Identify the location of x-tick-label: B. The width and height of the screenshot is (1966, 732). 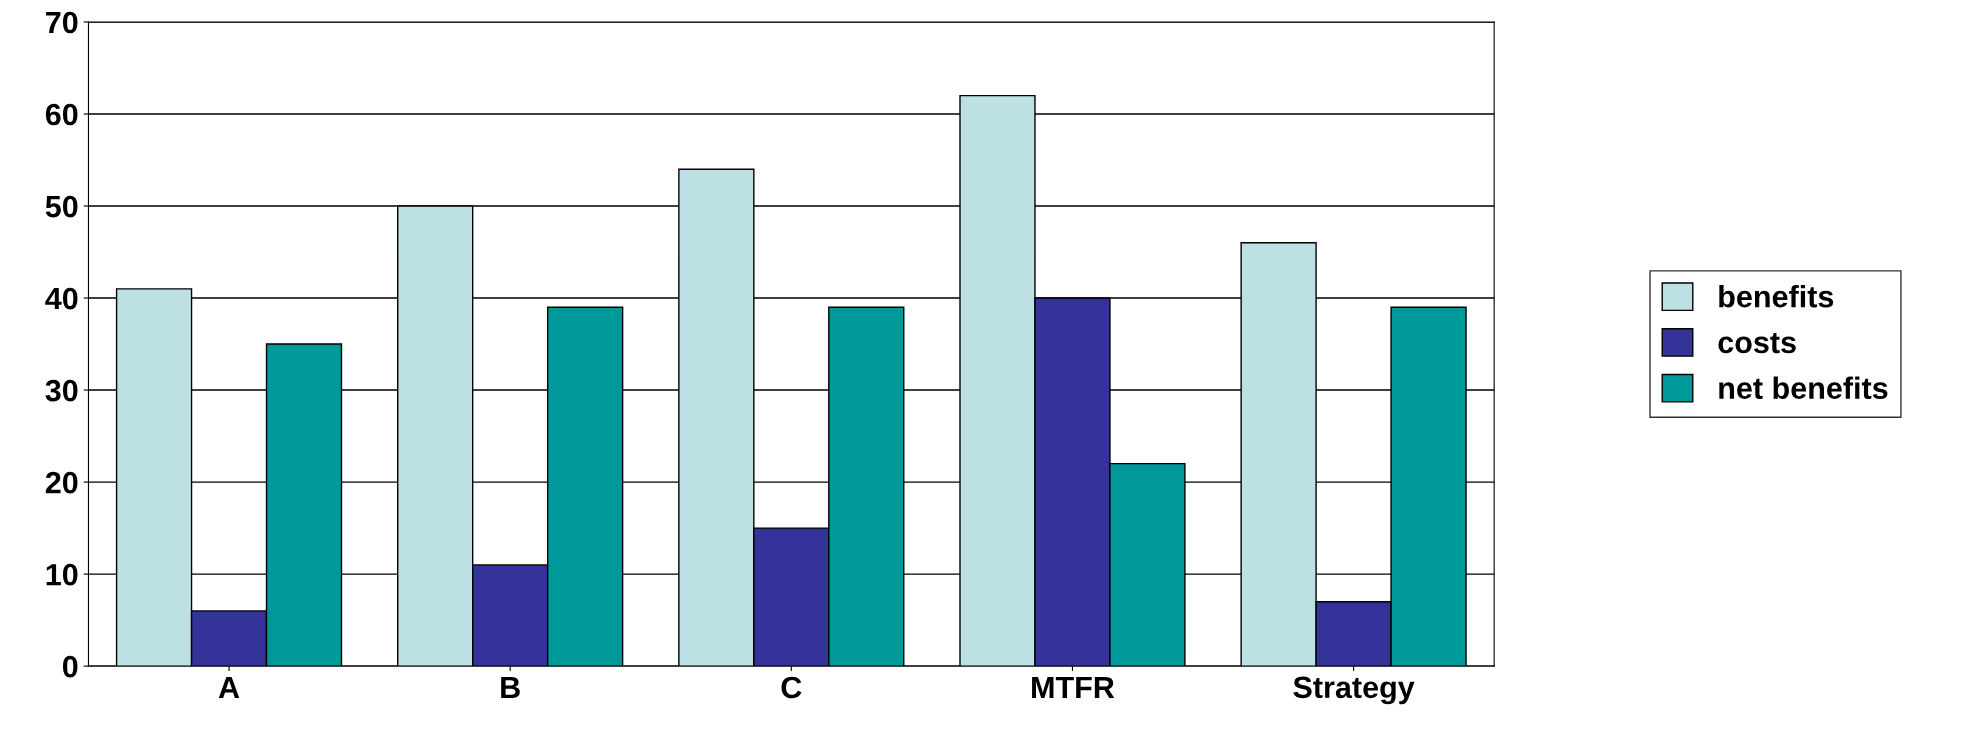
(510, 687).